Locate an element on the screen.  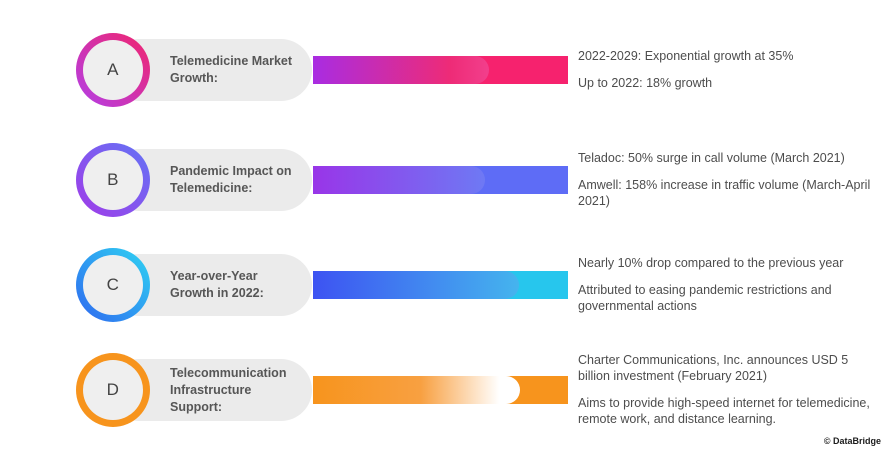
step-letter: A is located at coordinates (113, 69).